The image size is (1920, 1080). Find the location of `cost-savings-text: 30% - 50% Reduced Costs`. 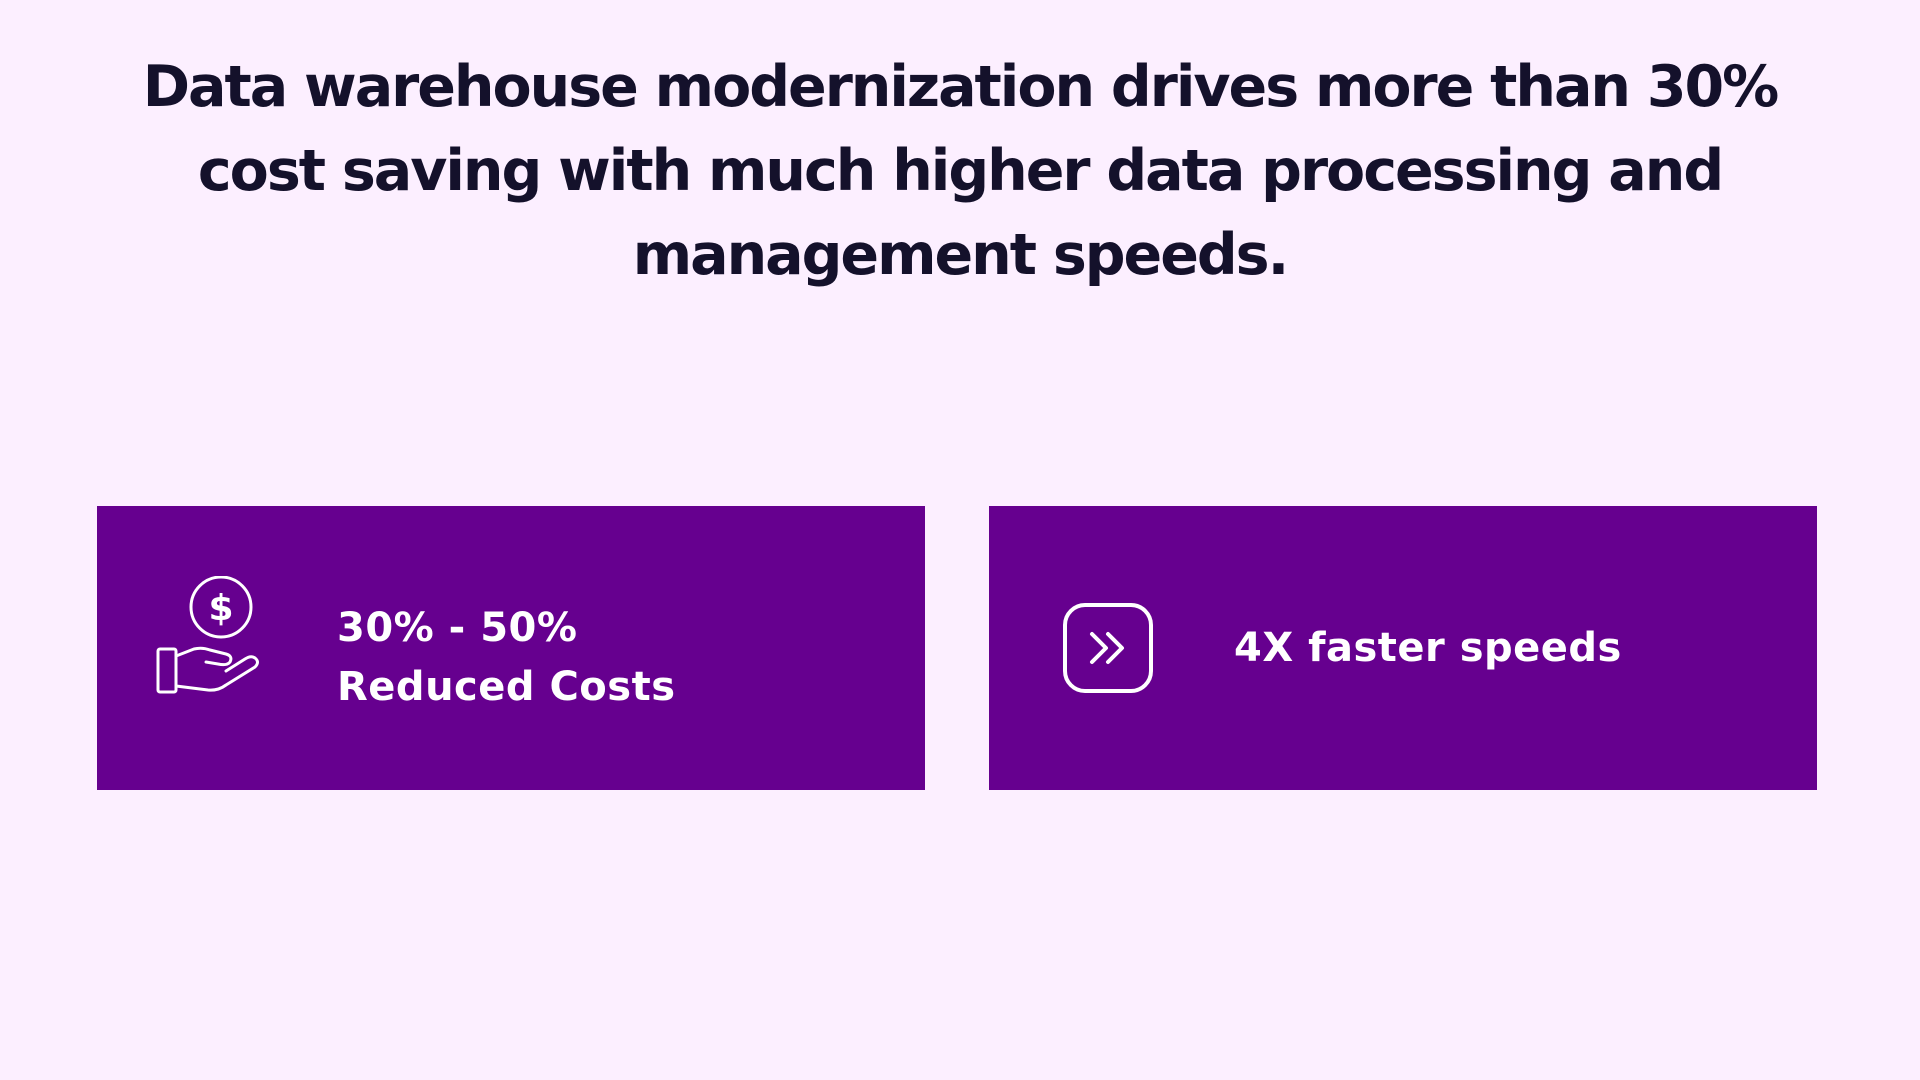

cost-savings-text: 30% - 50% Reduced Costs is located at coordinates (506, 658).